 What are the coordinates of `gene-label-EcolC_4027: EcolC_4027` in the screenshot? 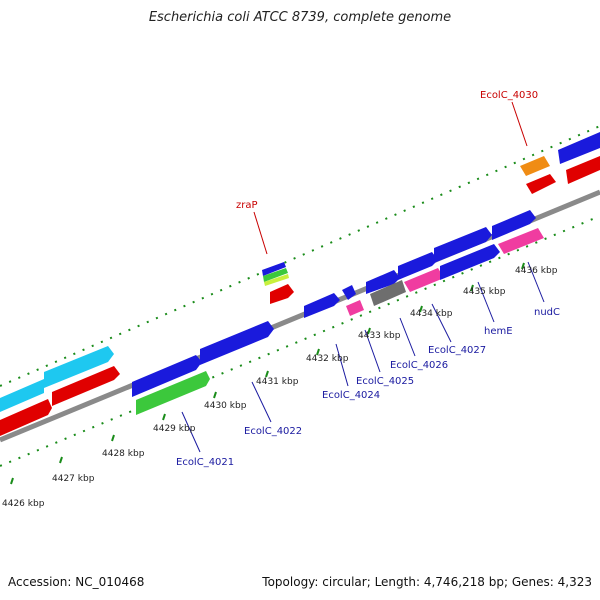 It's located at (457, 350).